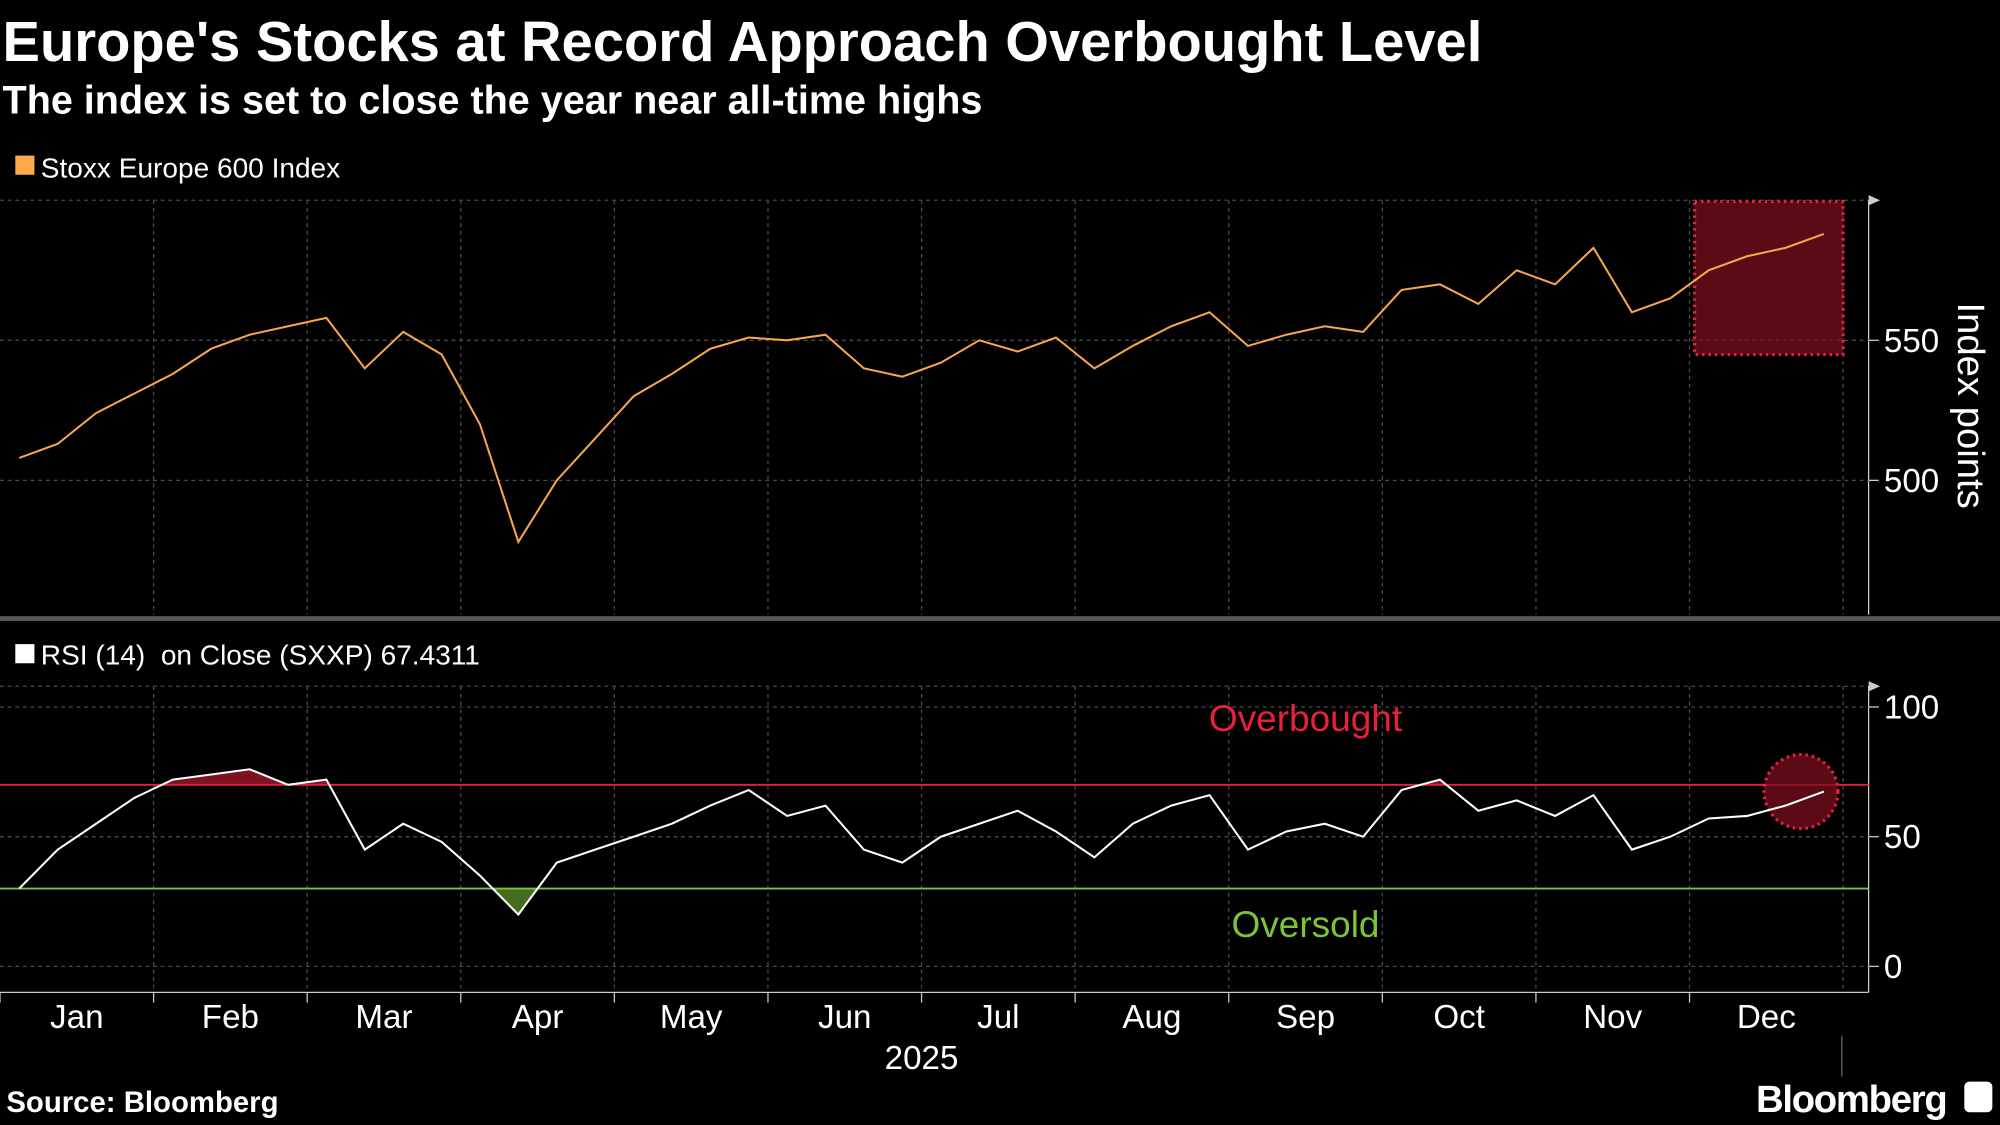 This screenshot has height=1125, width=2000. Describe the element at coordinates (1305, 1017) in the screenshot. I see `x-tick-label: Sep` at that location.